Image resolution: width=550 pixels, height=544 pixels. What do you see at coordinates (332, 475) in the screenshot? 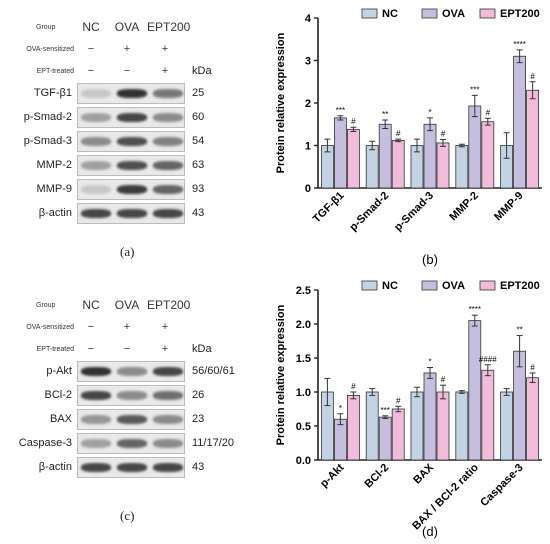
I see `x-tick-label: p-Akt` at bounding box center [332, 475].